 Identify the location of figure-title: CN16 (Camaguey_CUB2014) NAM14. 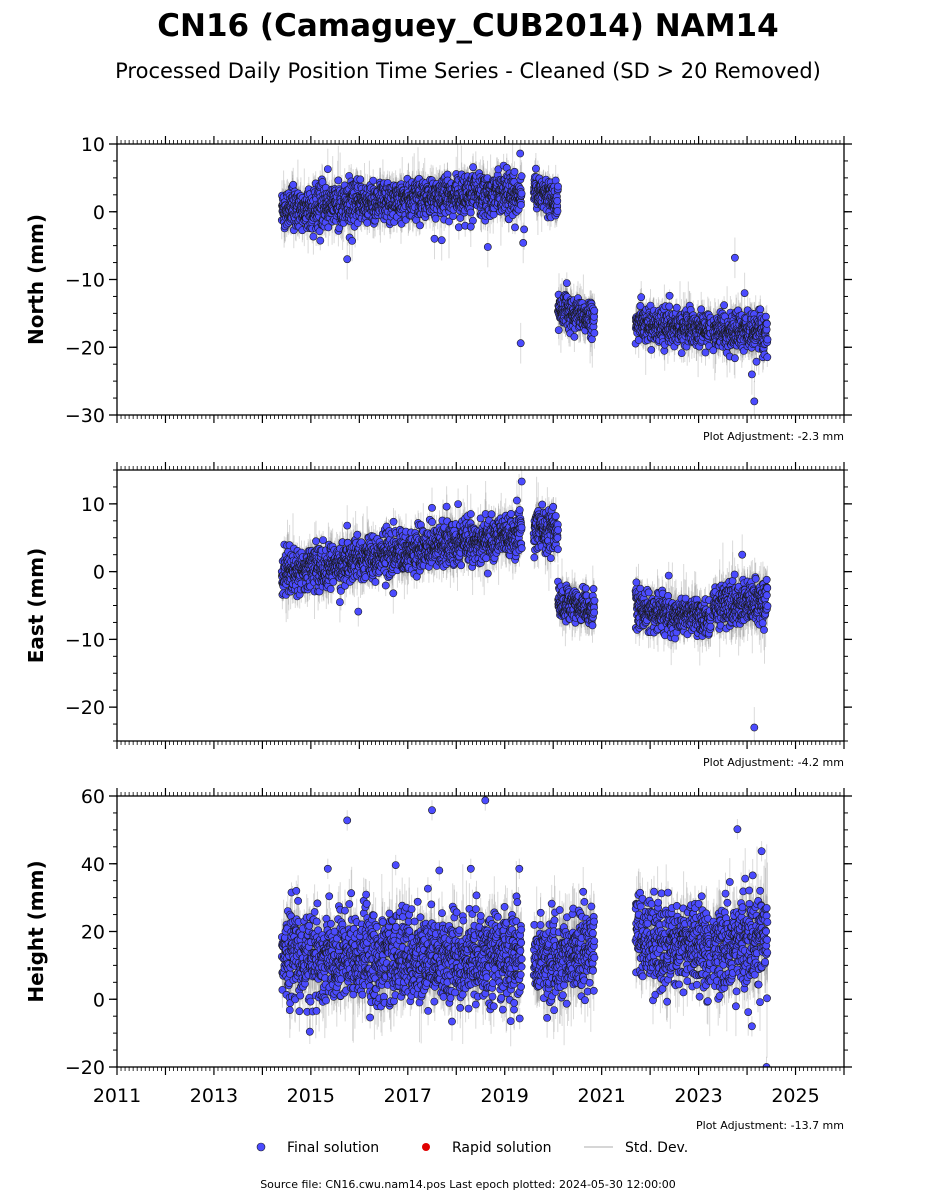
(467, 26).